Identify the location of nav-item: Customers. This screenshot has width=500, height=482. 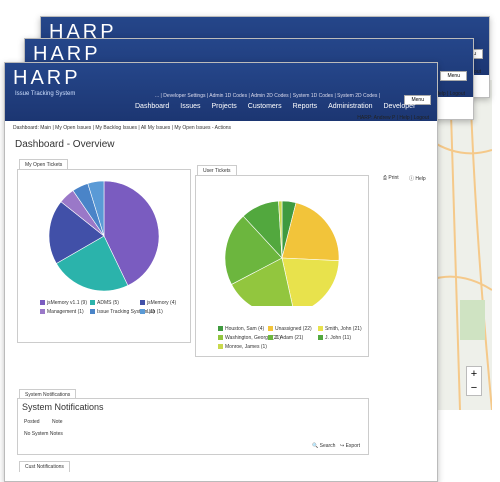
(264, 106).